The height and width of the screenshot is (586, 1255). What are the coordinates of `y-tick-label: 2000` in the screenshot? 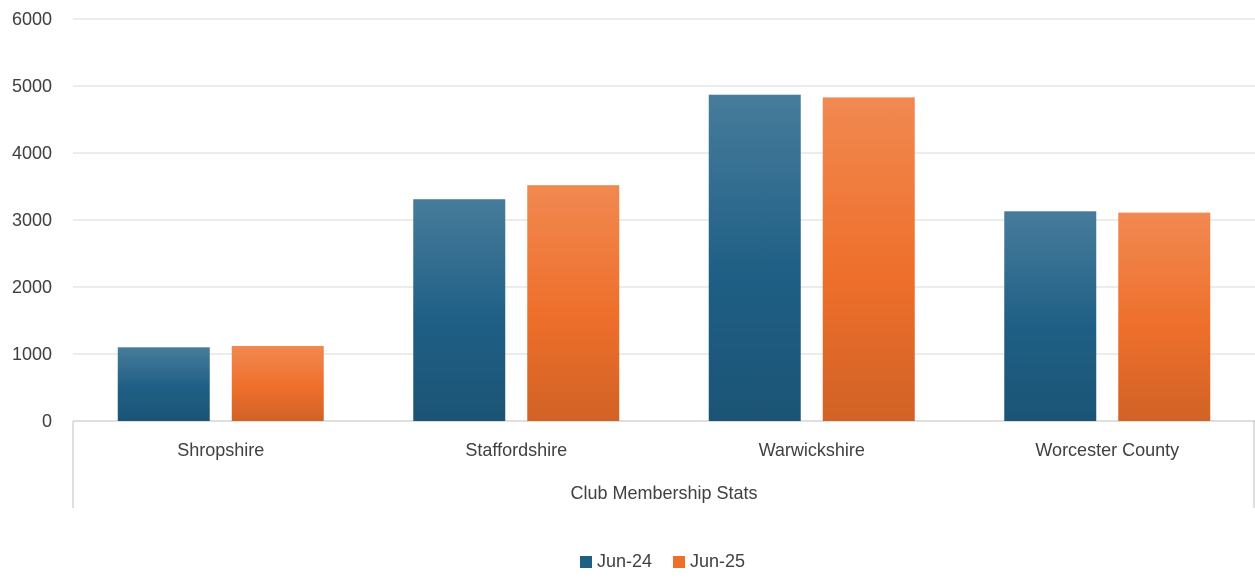 It's located at (32, 287).